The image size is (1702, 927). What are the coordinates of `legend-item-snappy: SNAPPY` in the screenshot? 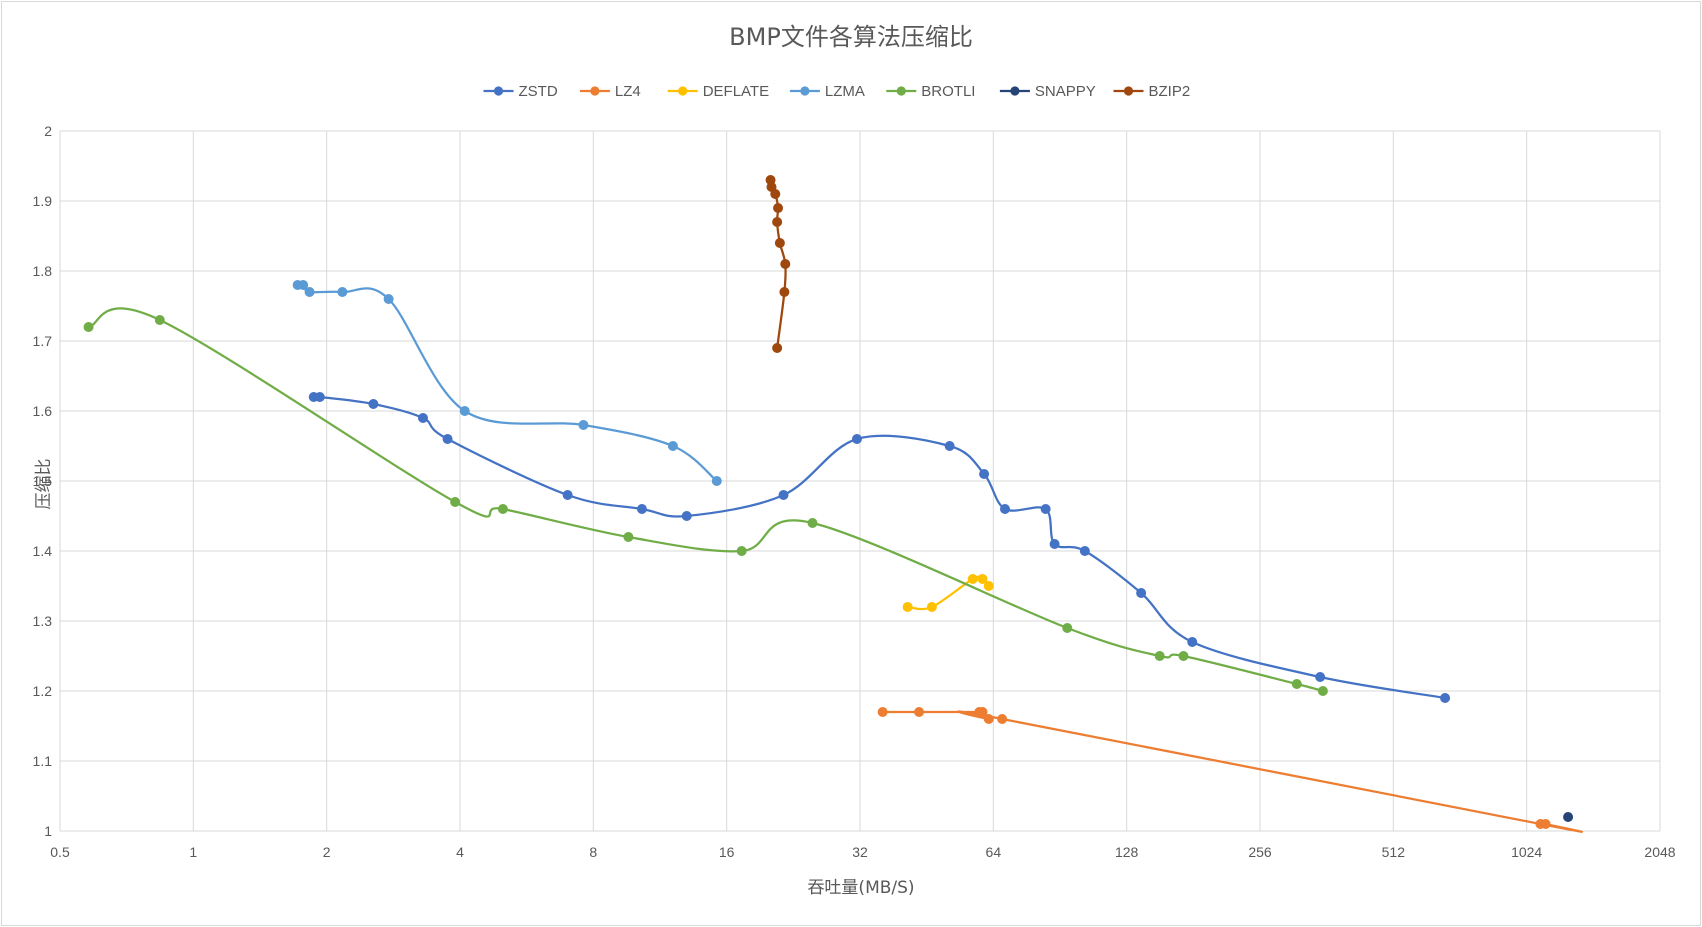 It's located at (1047, 91).